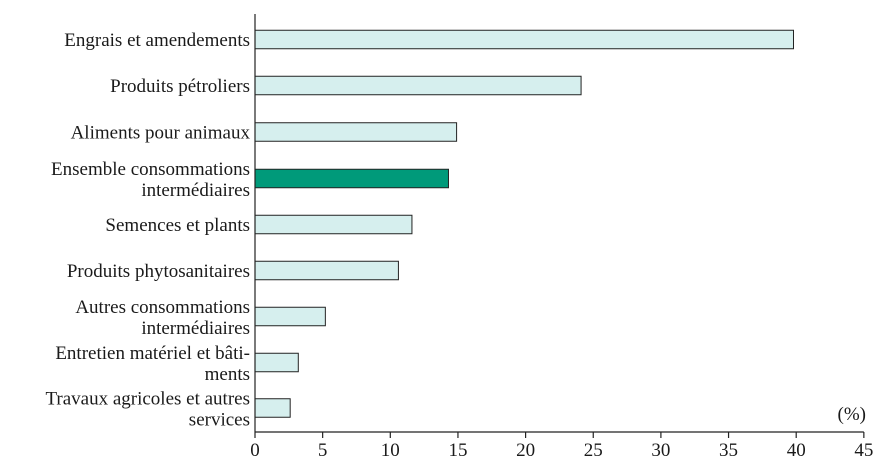 The width and height of the screenshot is (873, 461). I want to click on category-label-4-line-2: intermédiaires, so click(195, 190).